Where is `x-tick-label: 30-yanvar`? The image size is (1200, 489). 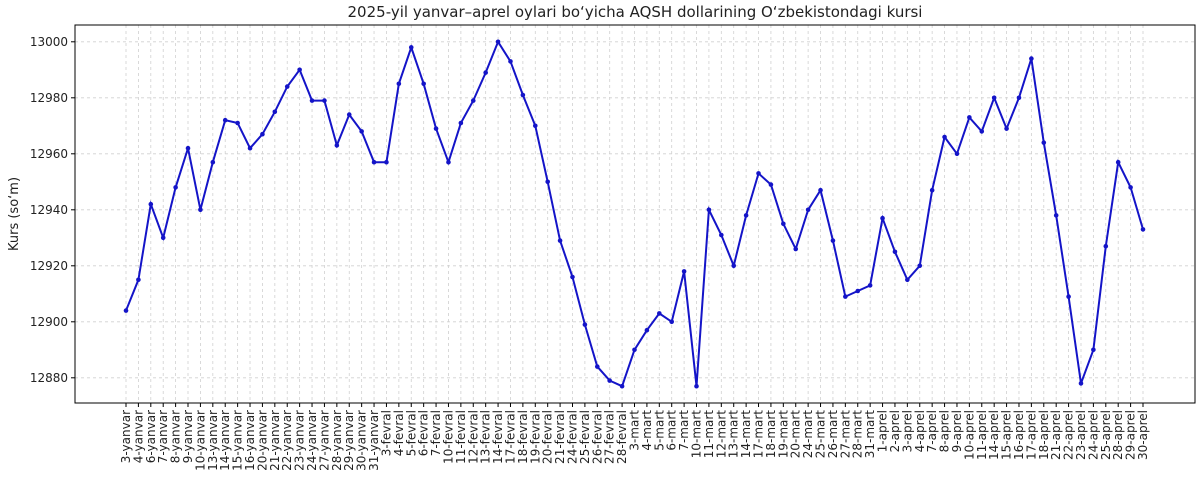 x-tick-label: 30-yanvar is located at coordinates (362, 440).